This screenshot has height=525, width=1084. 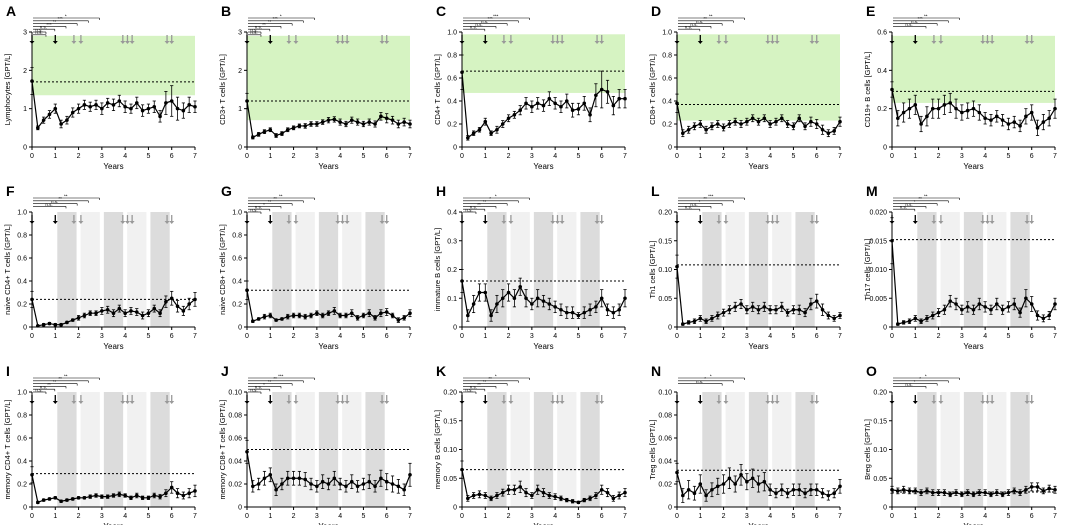 I want to click on y-tick-label: 0.04, so click(x=665, y=462).